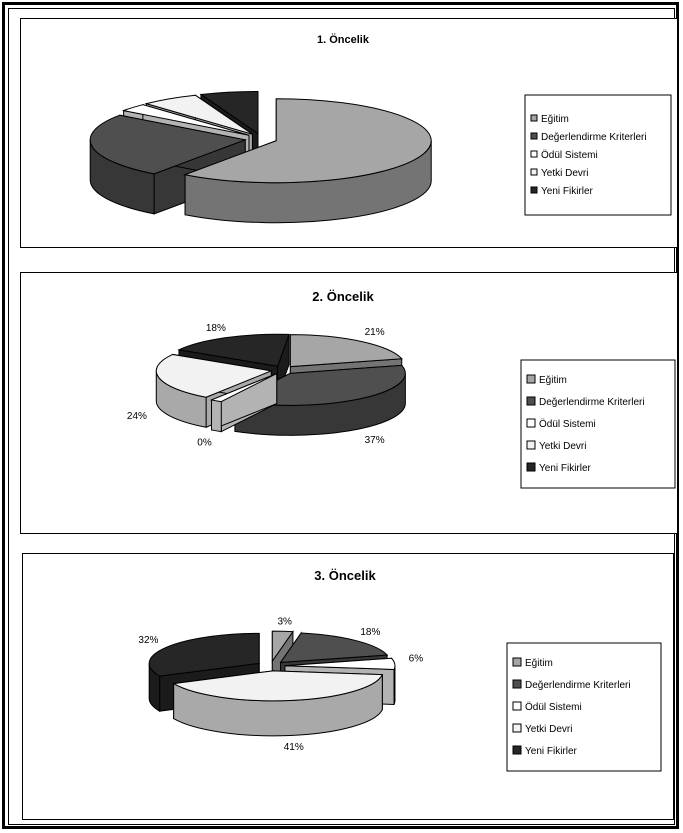  Describe the element at coordinates (148, 640) in the screenshot. I see `data-label: 32%` at that location.